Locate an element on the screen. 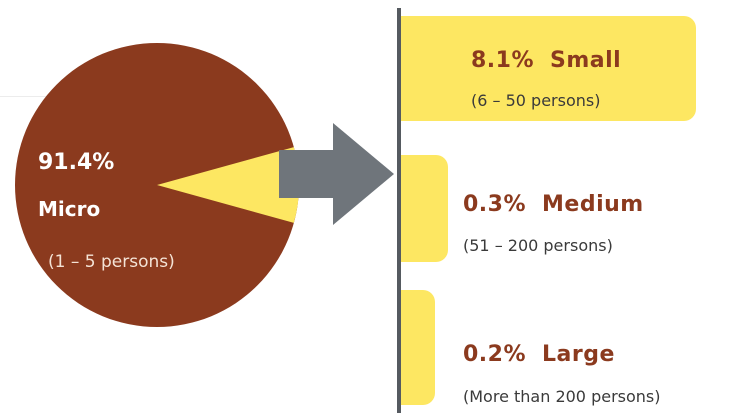 This screenshot has height=418, width=731. bar-small is located at coordinates (548, 68).